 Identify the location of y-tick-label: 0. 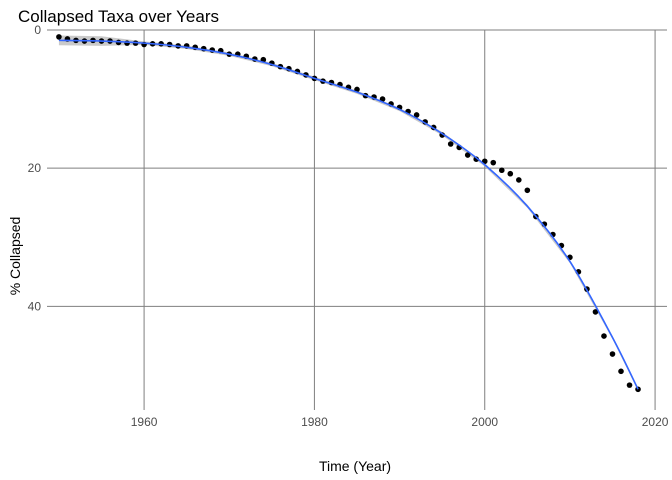
(37, 30).